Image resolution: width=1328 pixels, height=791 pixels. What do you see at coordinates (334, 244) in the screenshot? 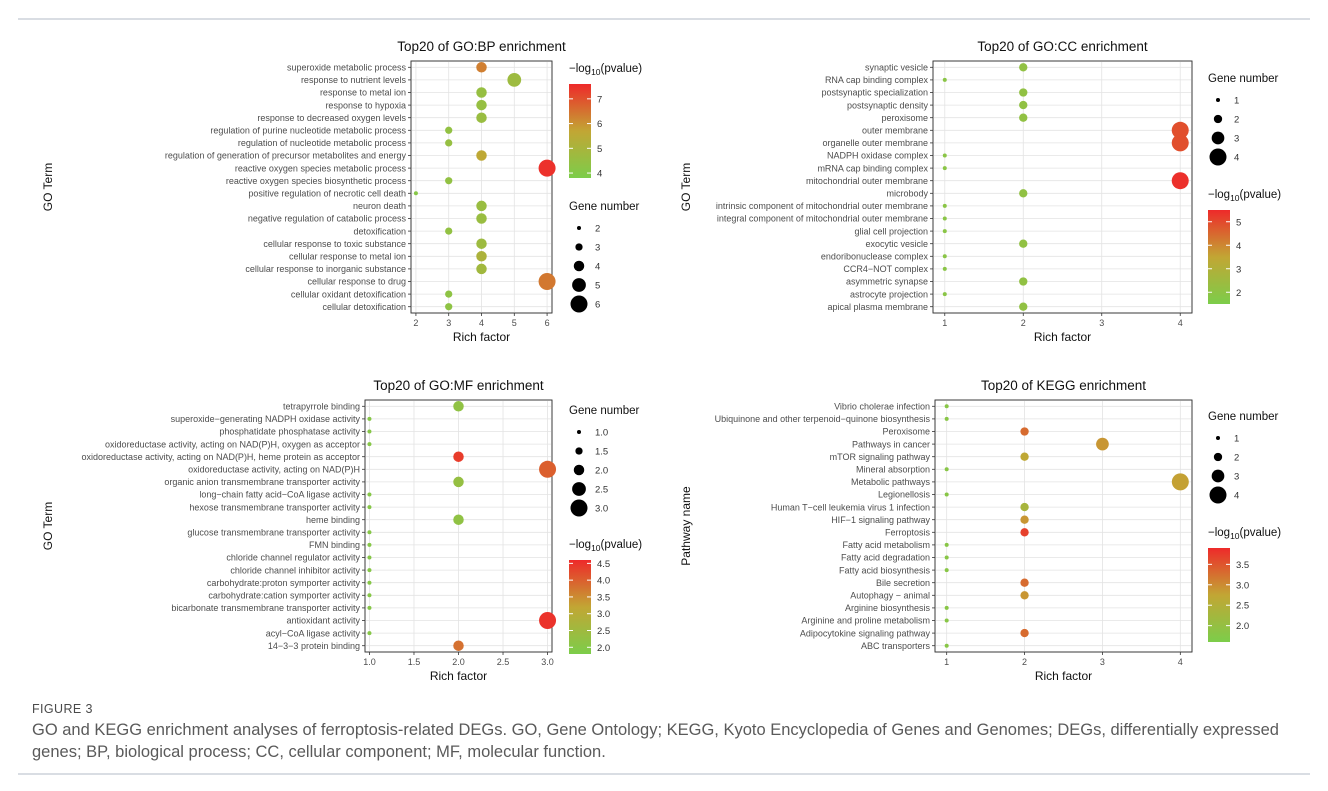
I see `y-tick-label: cellular response to toxic substance` at bounding box center [334, 244].